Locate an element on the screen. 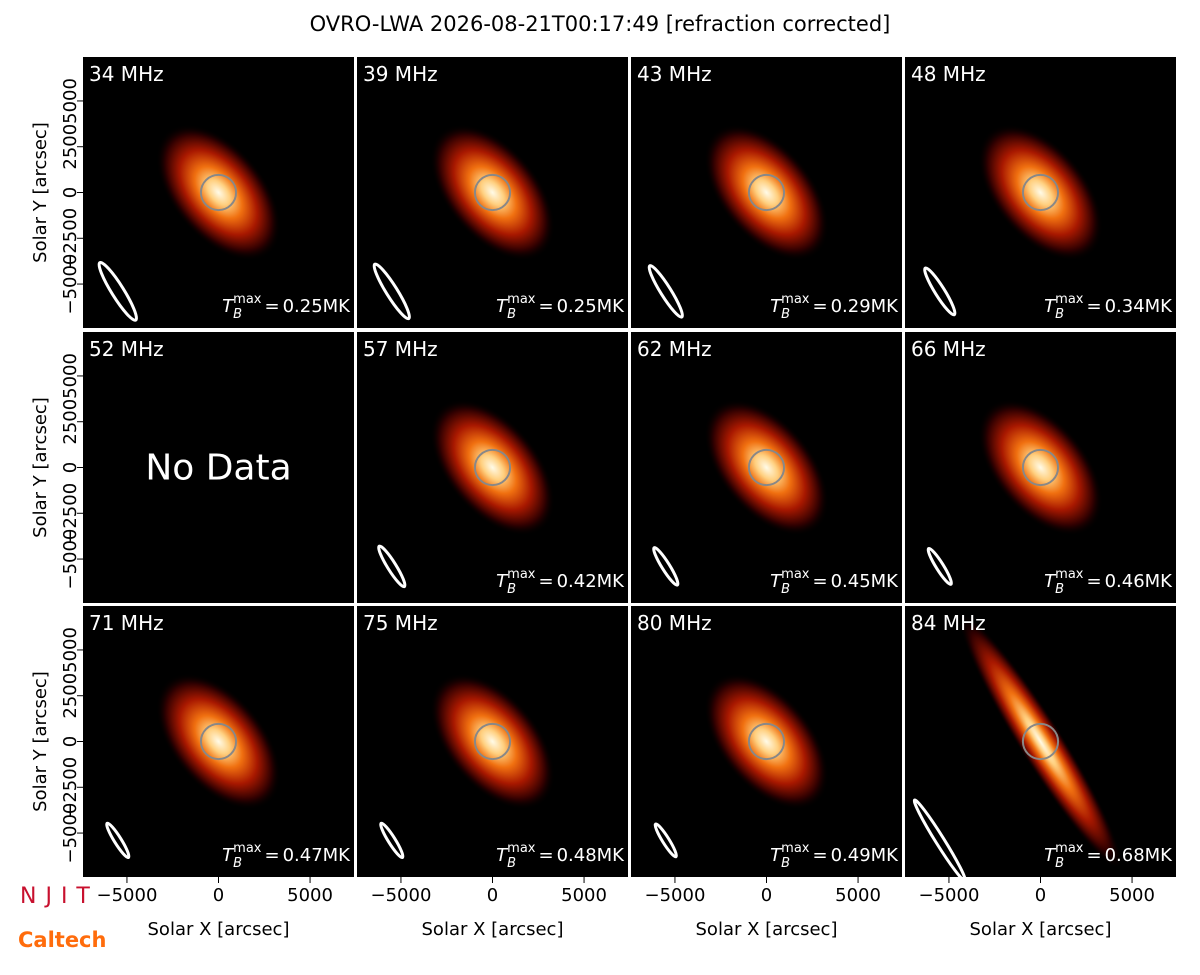 The image size is (1200, 975). frequency-label: 84 MHz is located at coordinates (948, 623).